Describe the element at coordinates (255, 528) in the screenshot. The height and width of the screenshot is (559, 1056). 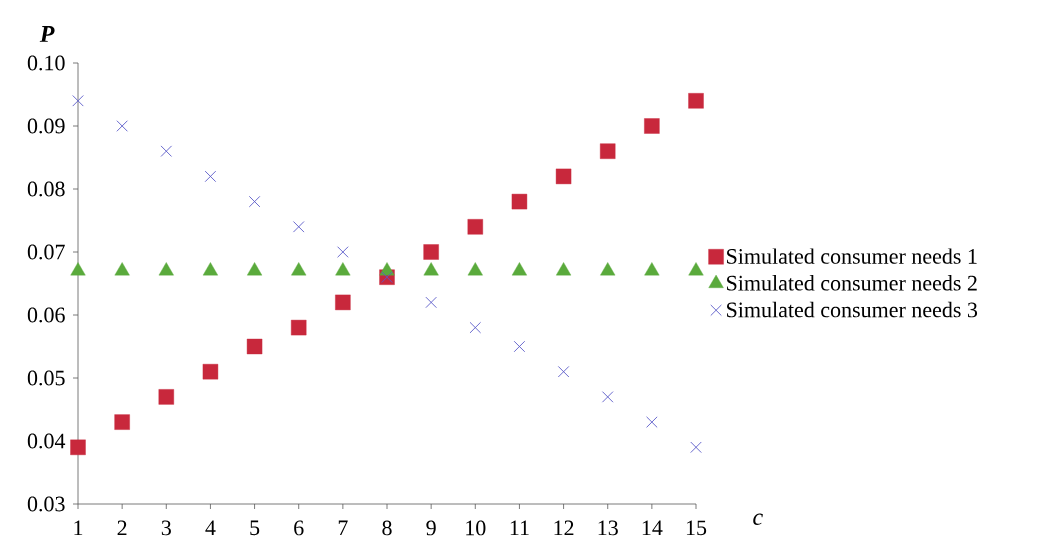
I see `x-tick-label: 5` at that location.